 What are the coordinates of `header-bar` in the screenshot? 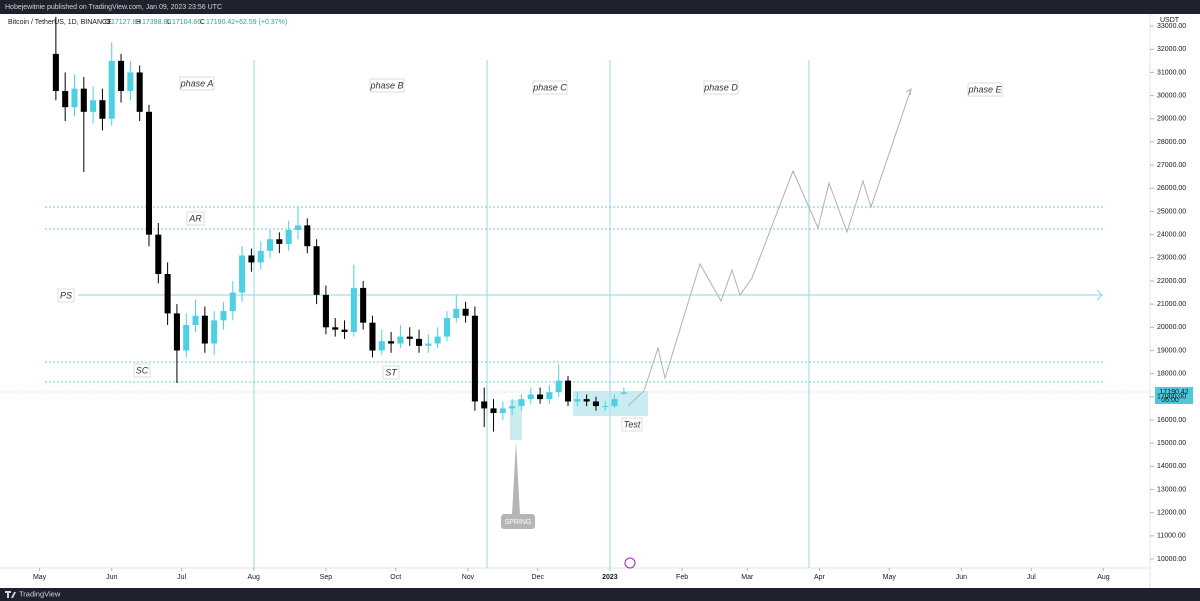 It's located at (600, 7).